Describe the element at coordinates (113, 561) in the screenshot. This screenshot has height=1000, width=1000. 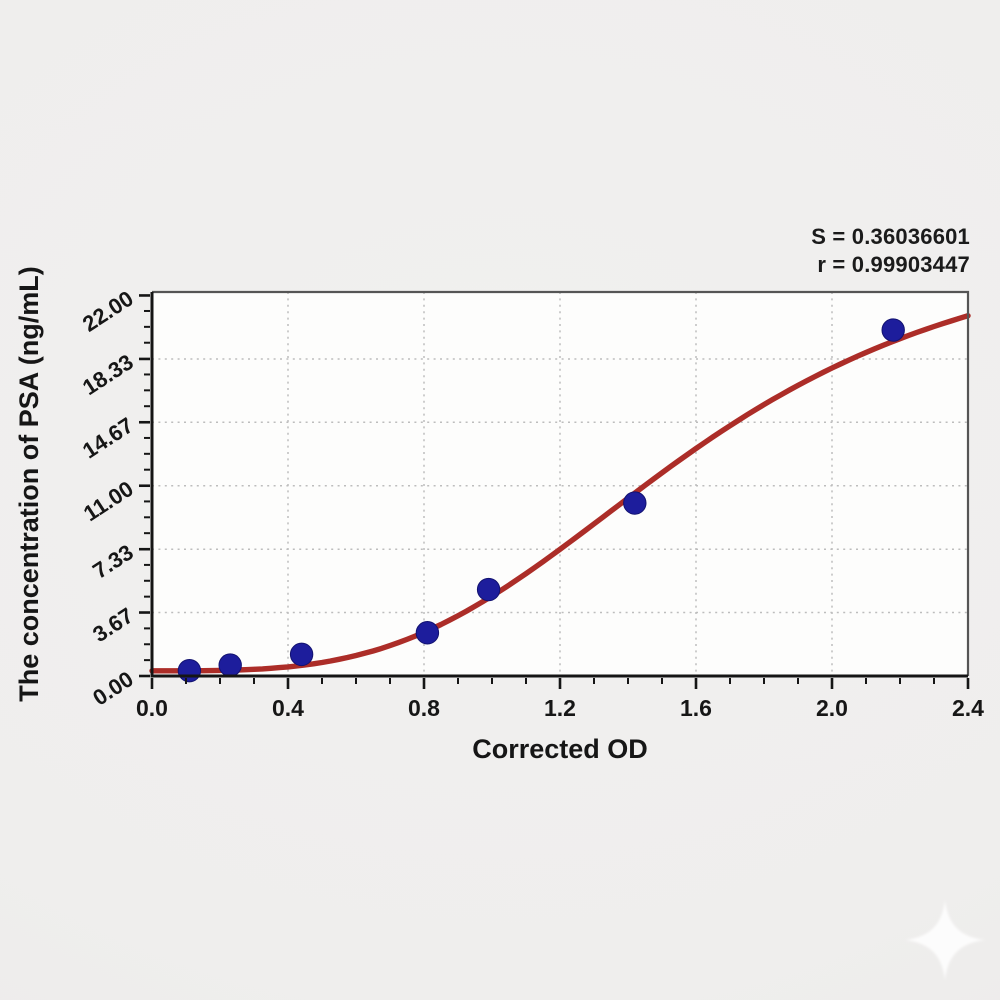
I see `y-tick-label: 7.33` at that location.